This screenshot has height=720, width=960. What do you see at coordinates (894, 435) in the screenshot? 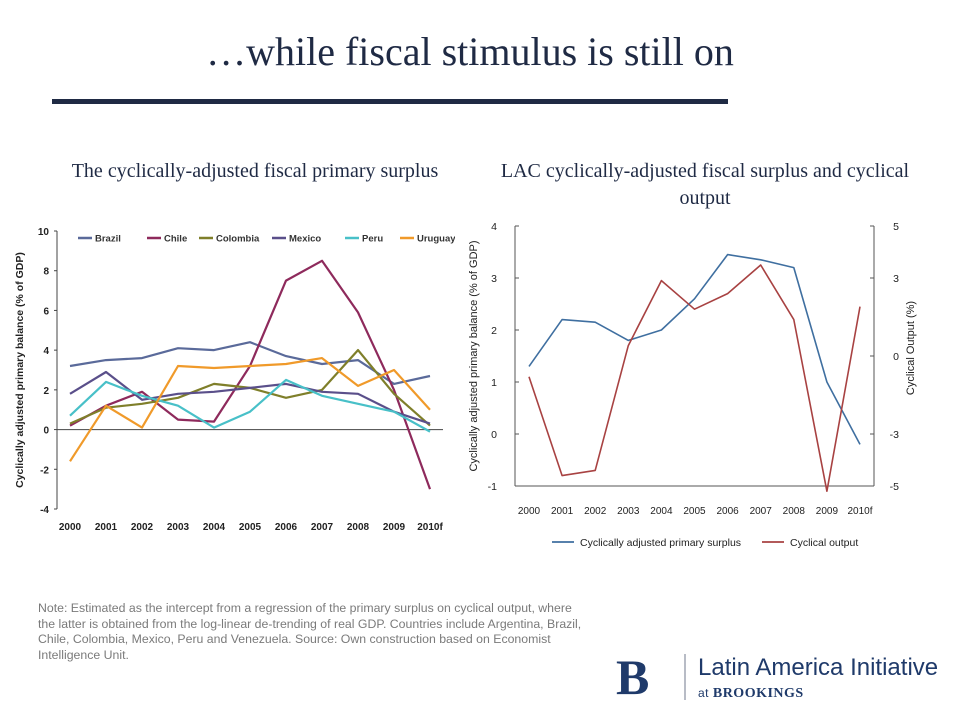
I see `right-chart-right-tick-label: -3` at bounding box center [894, 435].